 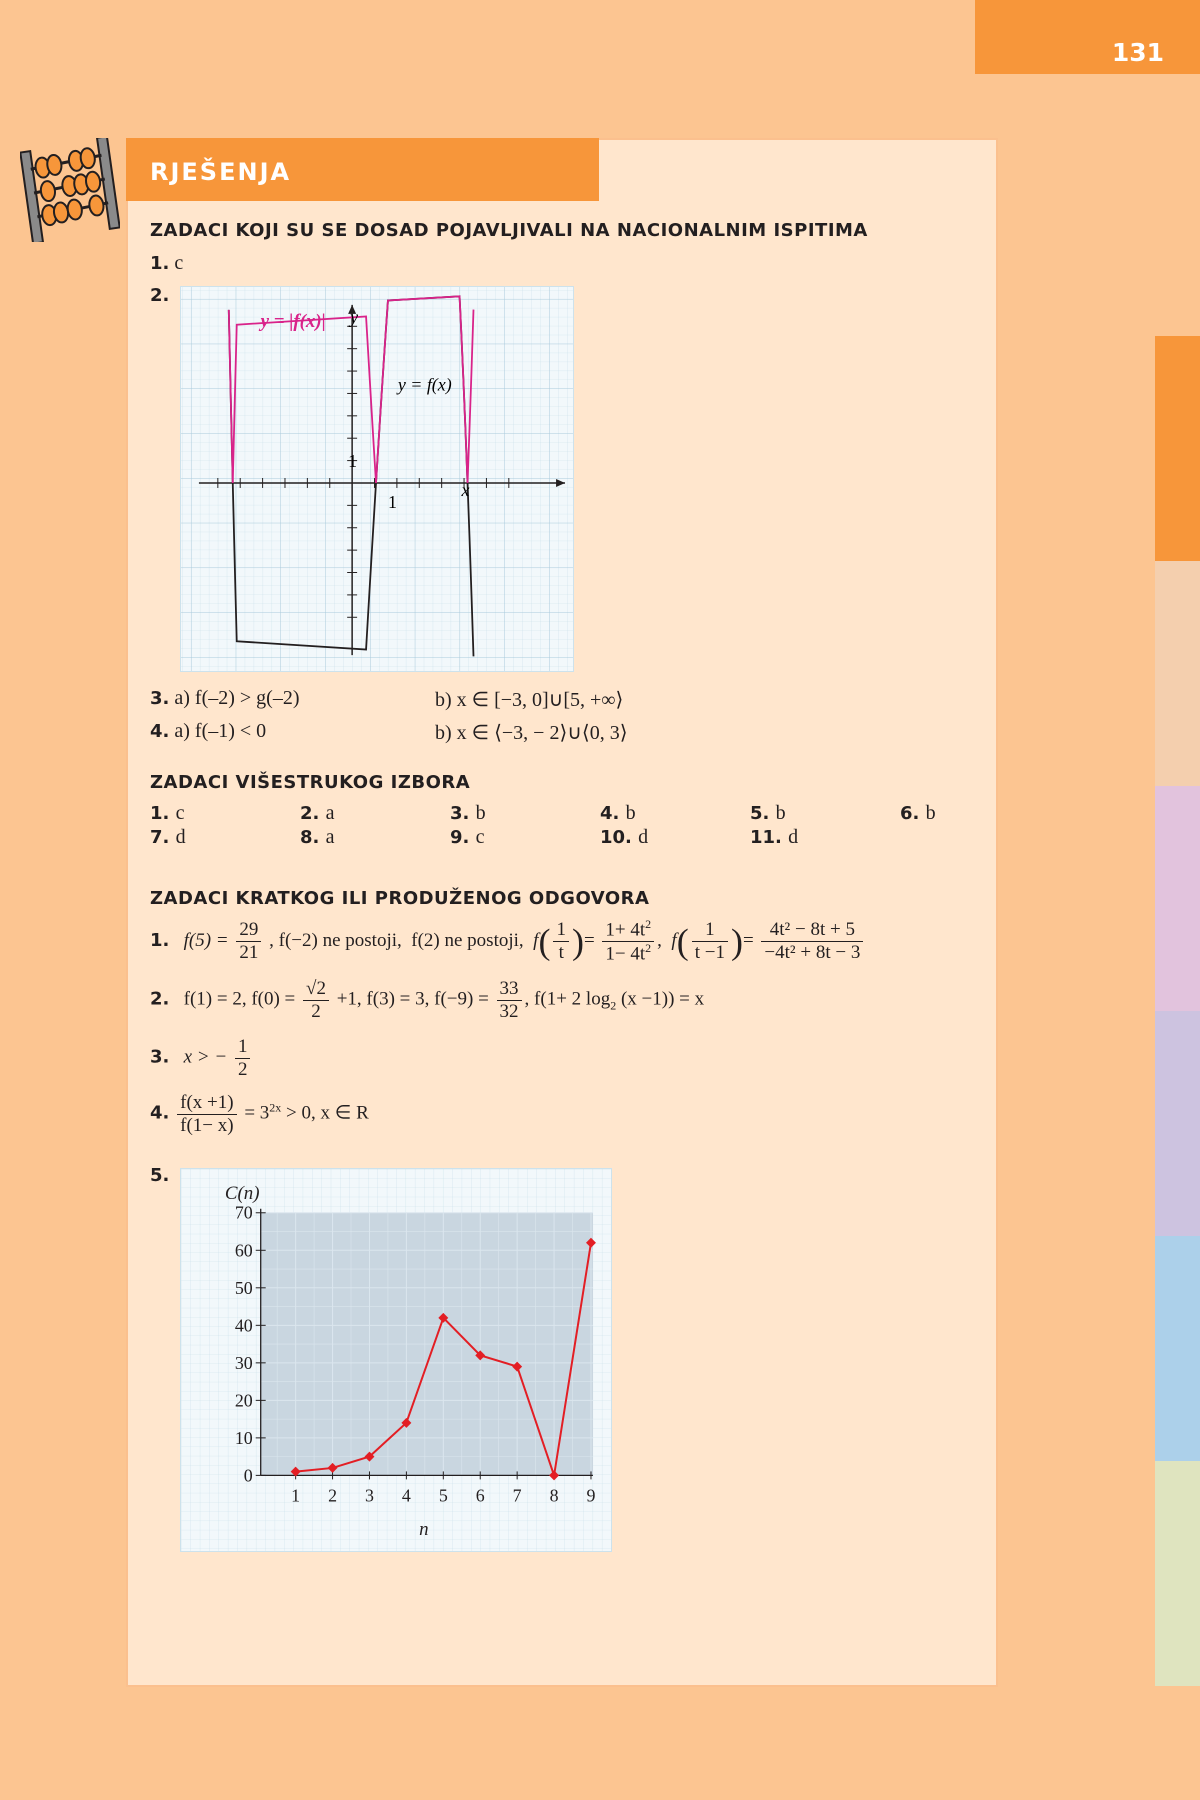 I want to click on mc-answer-number: 6., so click(x=913, y=813).